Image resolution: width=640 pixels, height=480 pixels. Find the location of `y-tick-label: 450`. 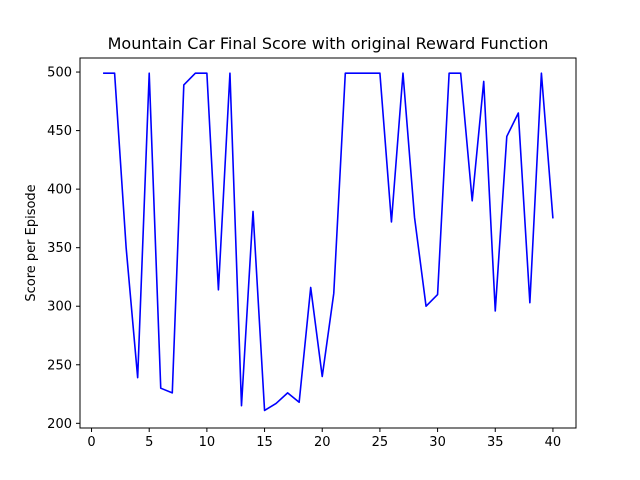

y-tick-label: 450 is located at coordinates (59, 131).